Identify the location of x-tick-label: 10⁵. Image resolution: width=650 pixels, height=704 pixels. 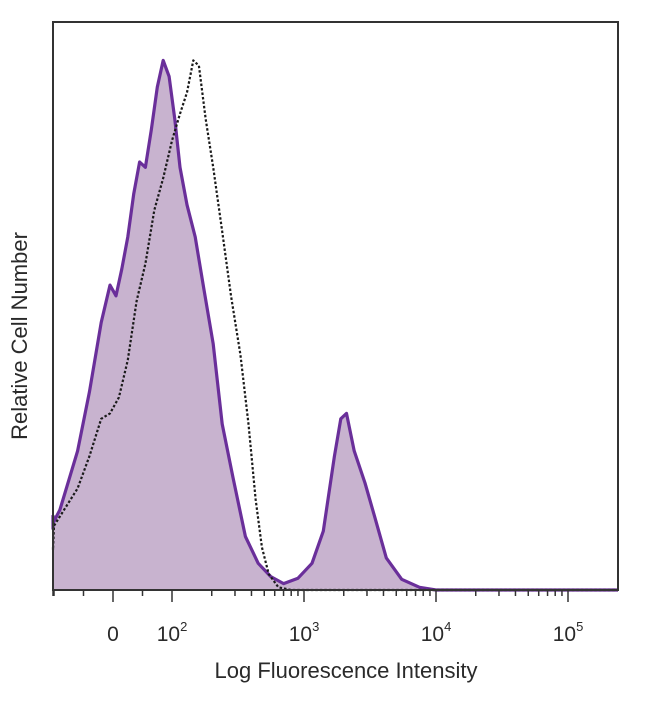
(568, 632).